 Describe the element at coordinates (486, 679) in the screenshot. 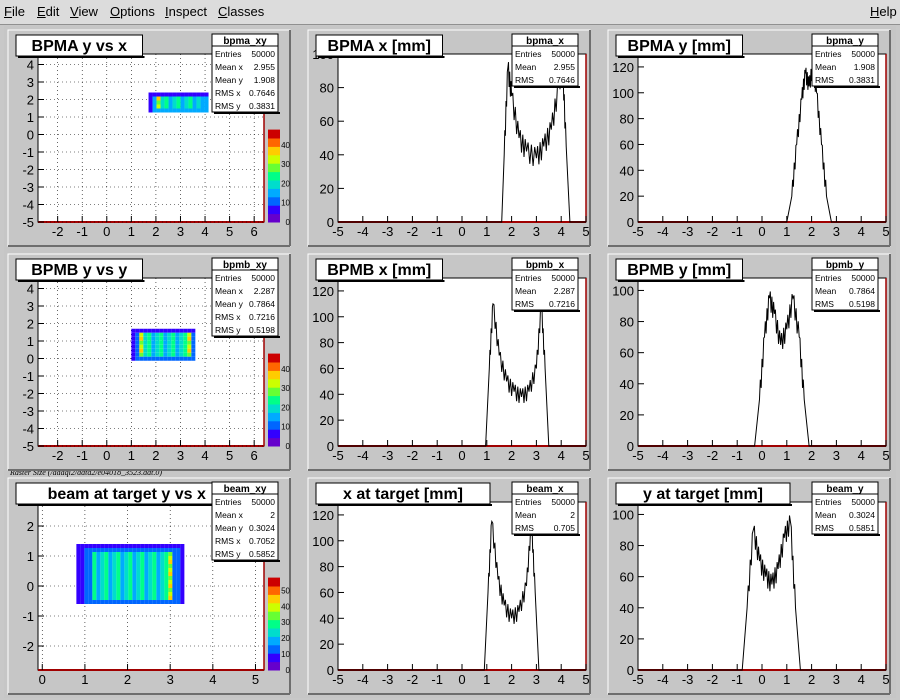

I see `x-tick-label: 1` at that location.